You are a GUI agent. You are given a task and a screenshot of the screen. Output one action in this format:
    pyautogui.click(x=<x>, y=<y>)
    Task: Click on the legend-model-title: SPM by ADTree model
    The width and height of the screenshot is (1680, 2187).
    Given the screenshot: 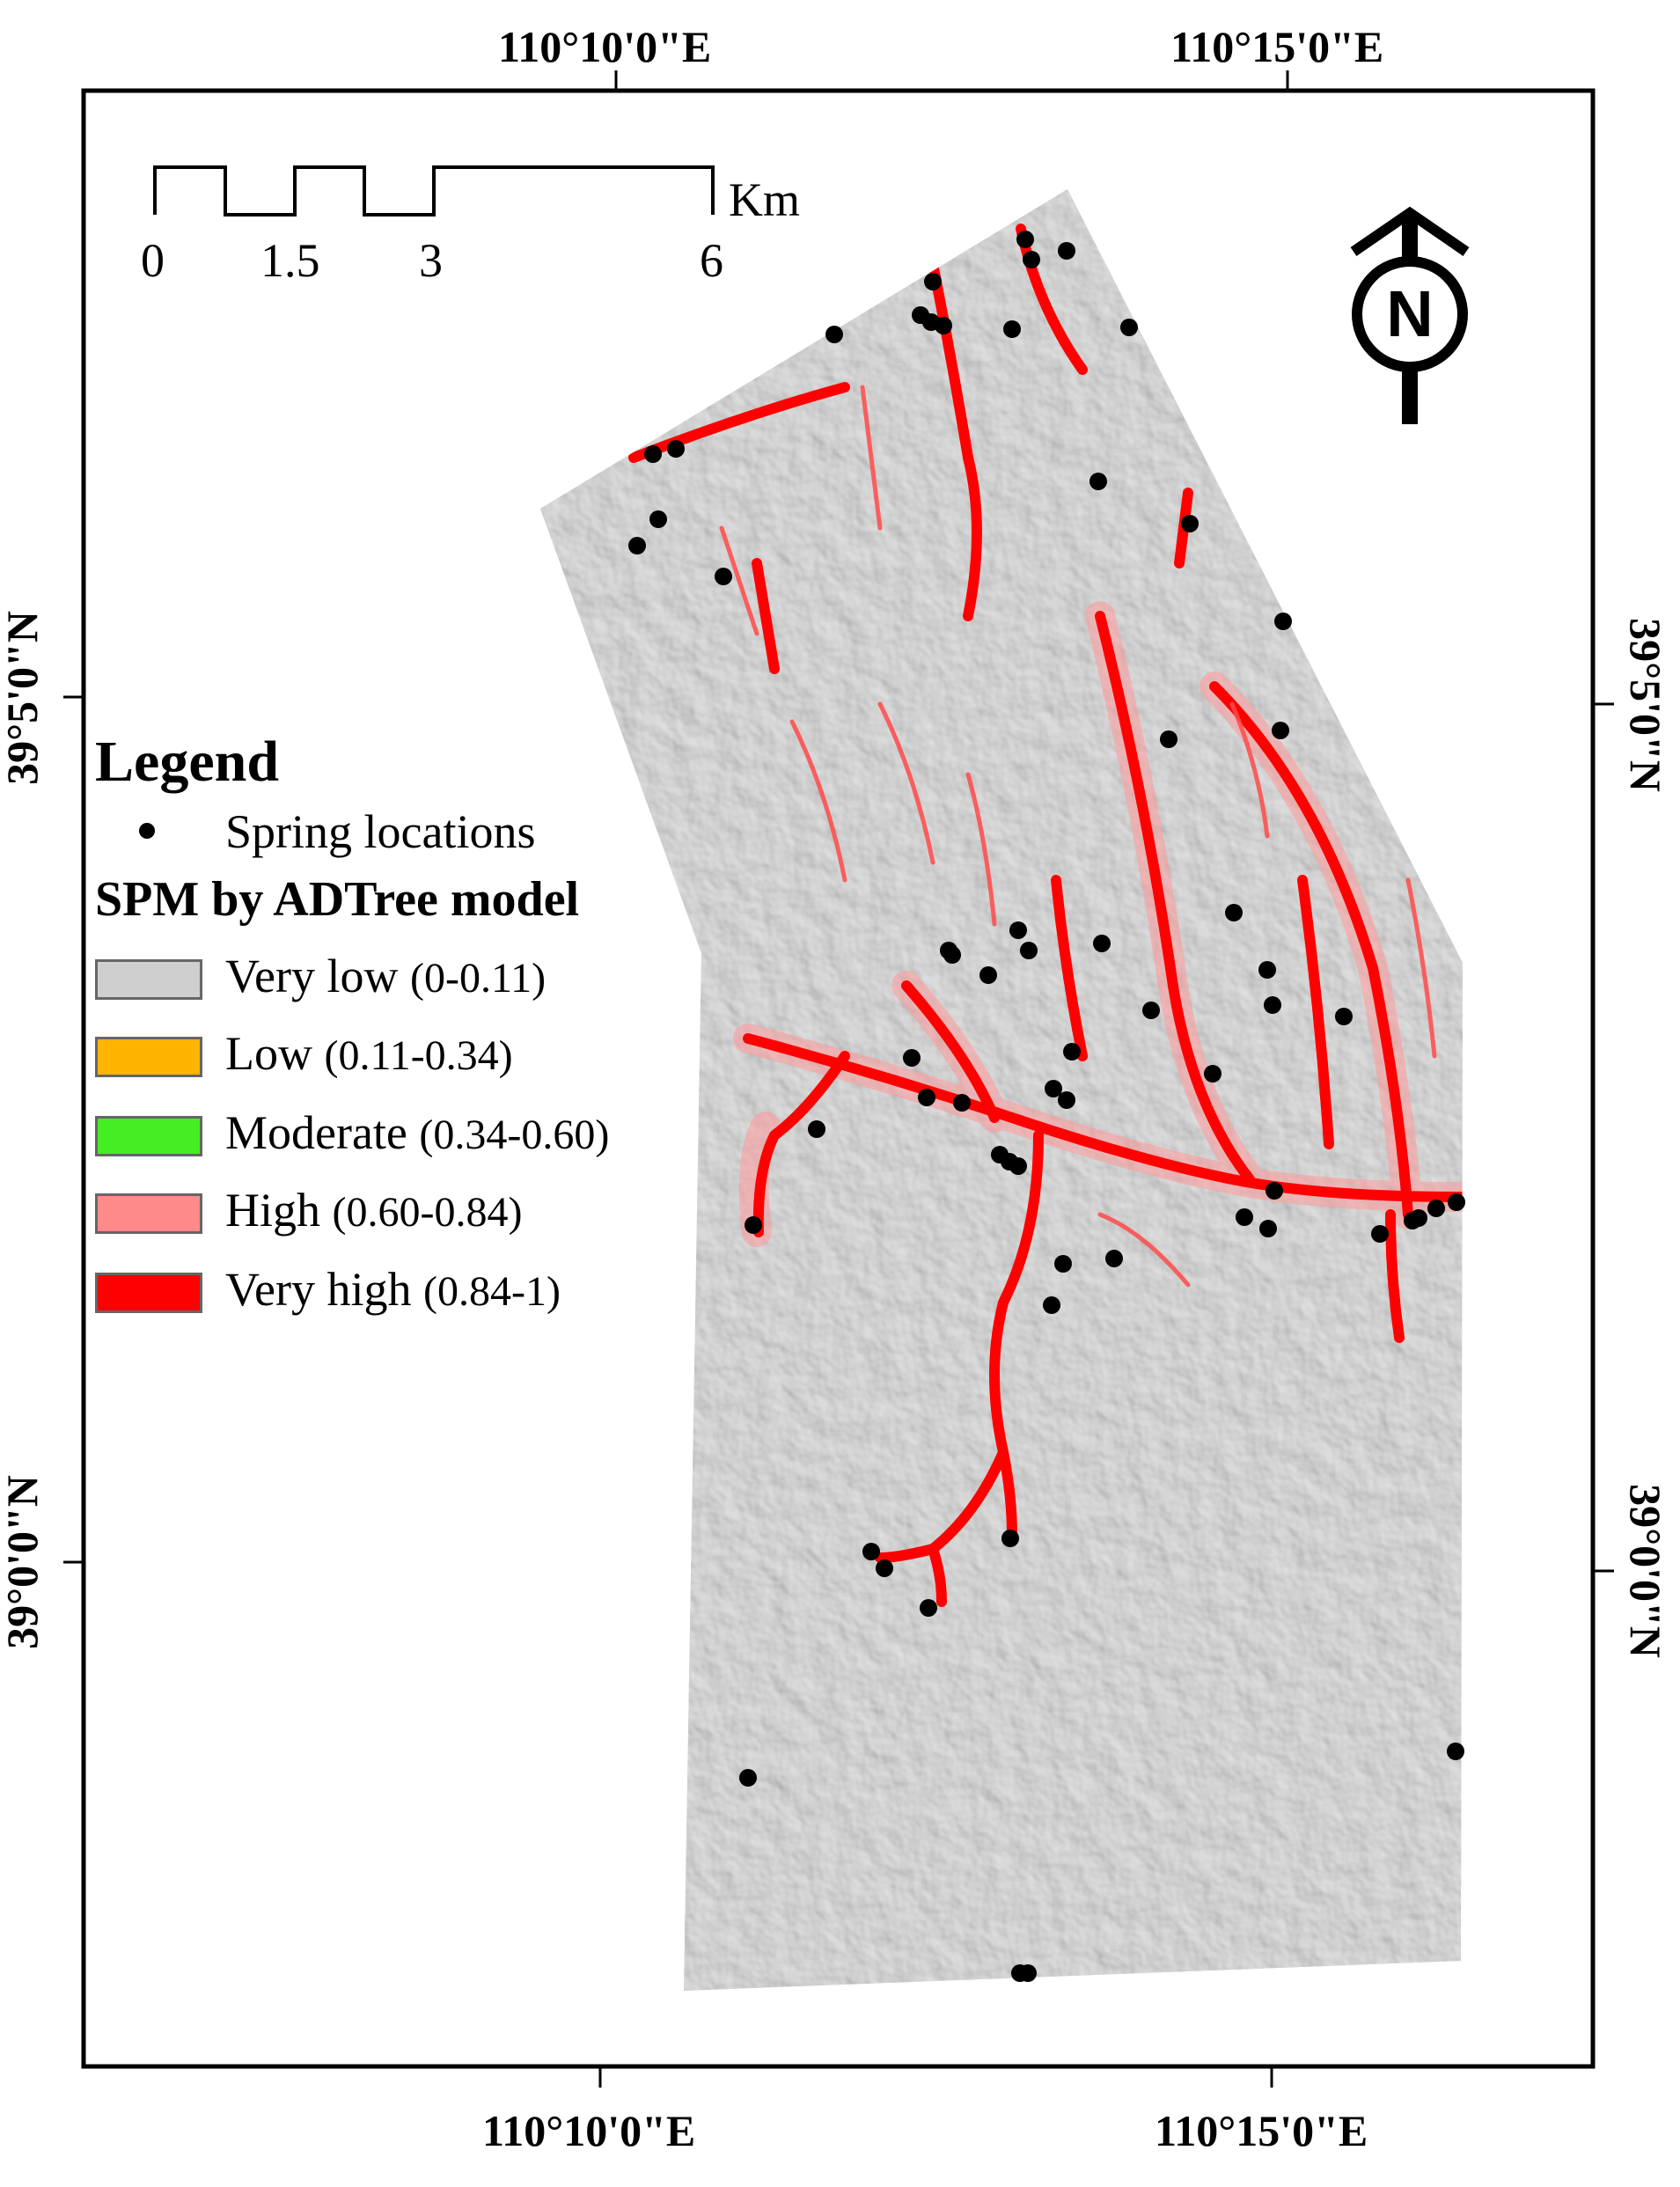 What is the action you would take?
    pyautogui.click(x=337, y=899)
    